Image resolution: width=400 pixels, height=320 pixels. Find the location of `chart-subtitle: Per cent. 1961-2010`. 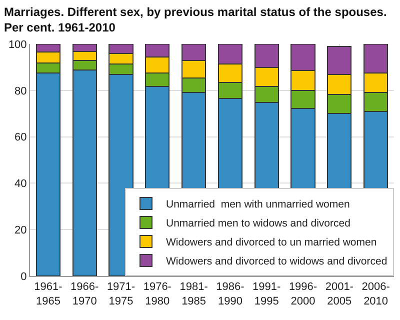

chart-subtitle: Per cent. 1961-2010 is located at coordinates (60, 27).